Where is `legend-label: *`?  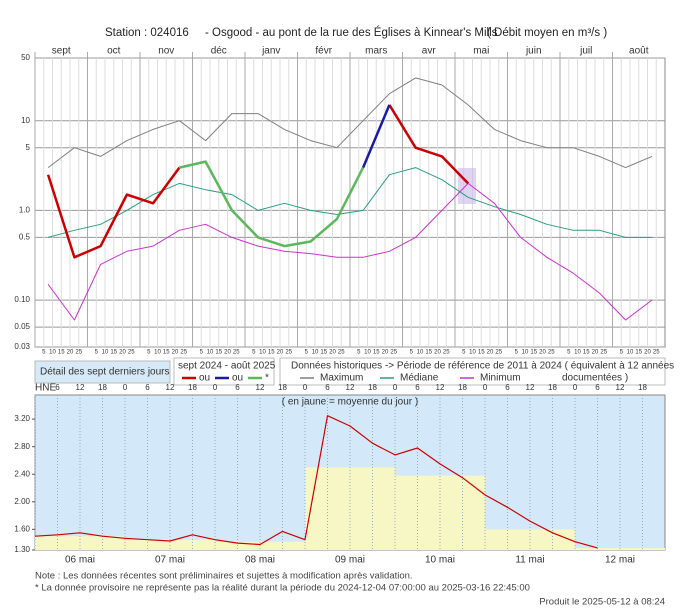 legend-label: * is located at coordinates (267, 378).